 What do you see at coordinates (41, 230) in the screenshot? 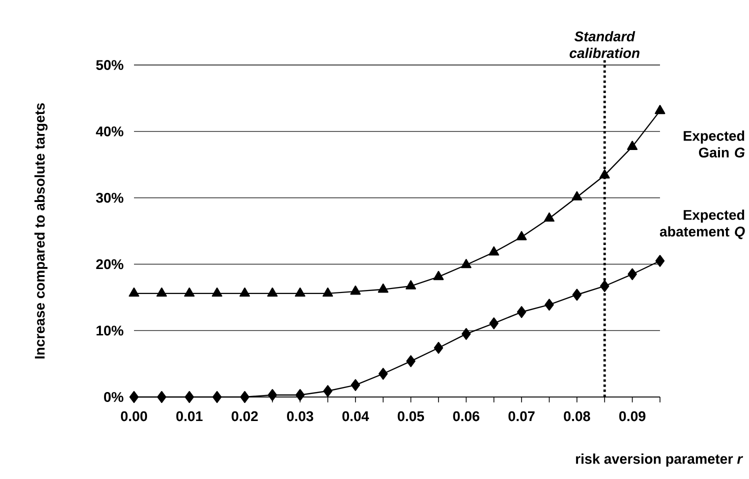
I see `y-axis-title: Increase compared to absolute targets` at bounding box center [41, 230].